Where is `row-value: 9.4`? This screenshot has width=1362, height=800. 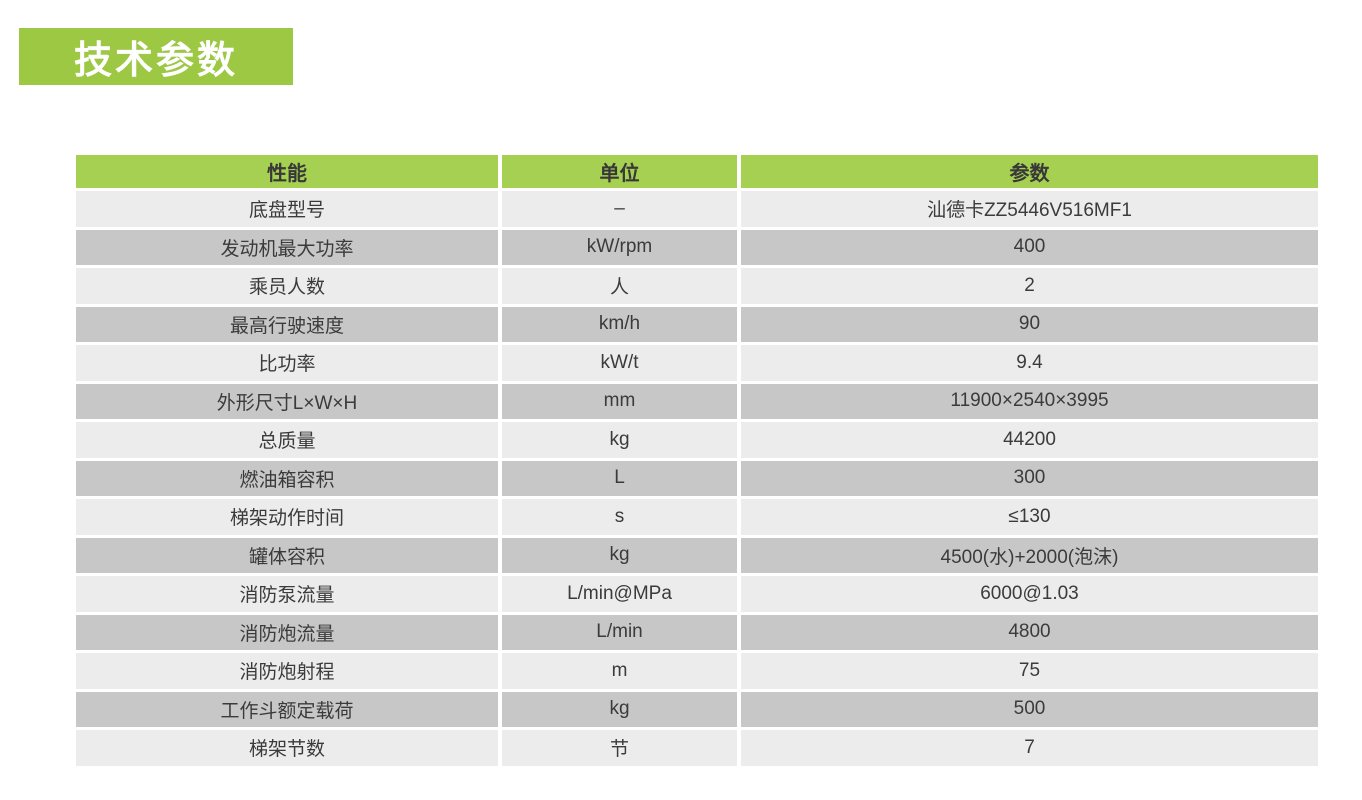
row-value: 9.4 is located at coordinates (1029, 363).